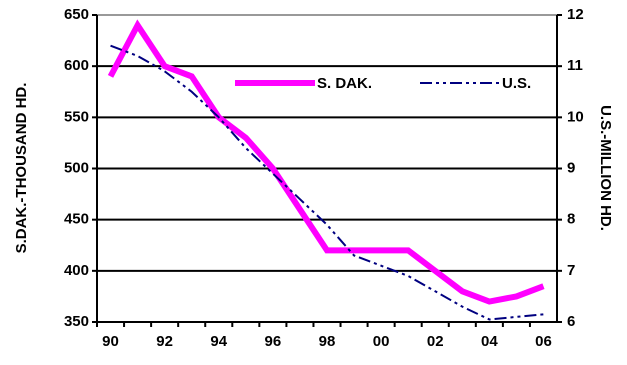 The height and width of the screenshot is (365, 627). Describe the element at coordinates (218, 341) in the screenshot. I see `x-tick-label: 94` at that location.